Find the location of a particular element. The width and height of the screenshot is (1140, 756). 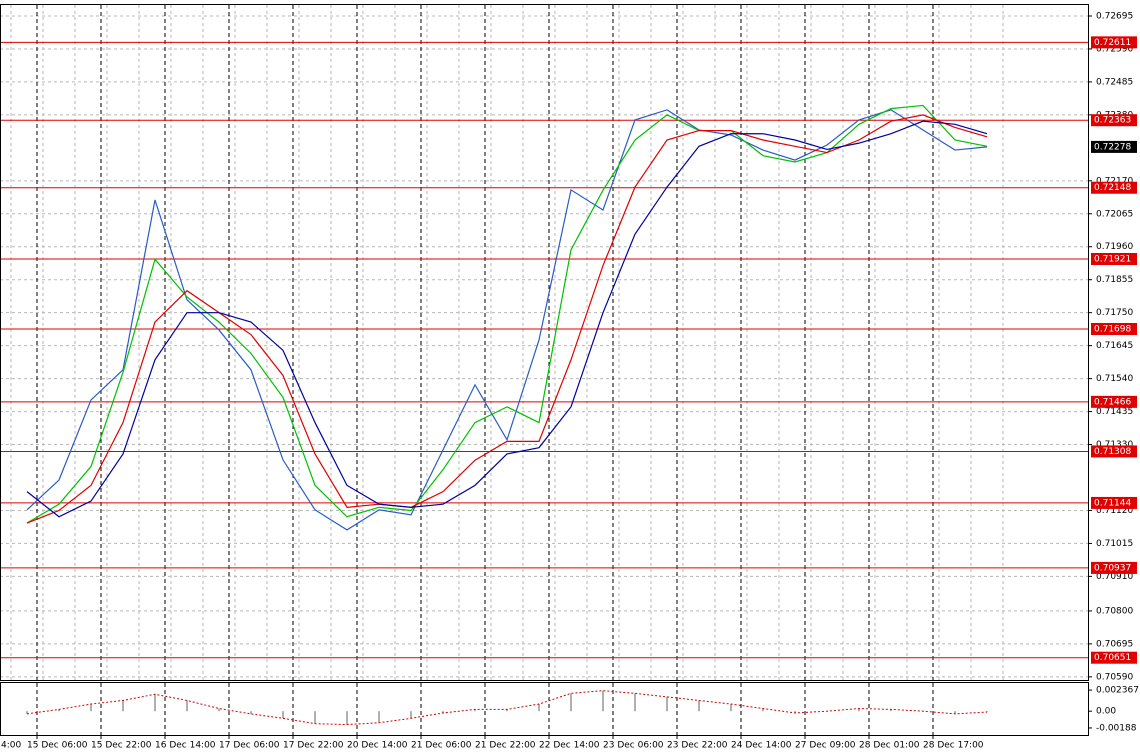

current-price-box is located at coordinates (1114, 146).